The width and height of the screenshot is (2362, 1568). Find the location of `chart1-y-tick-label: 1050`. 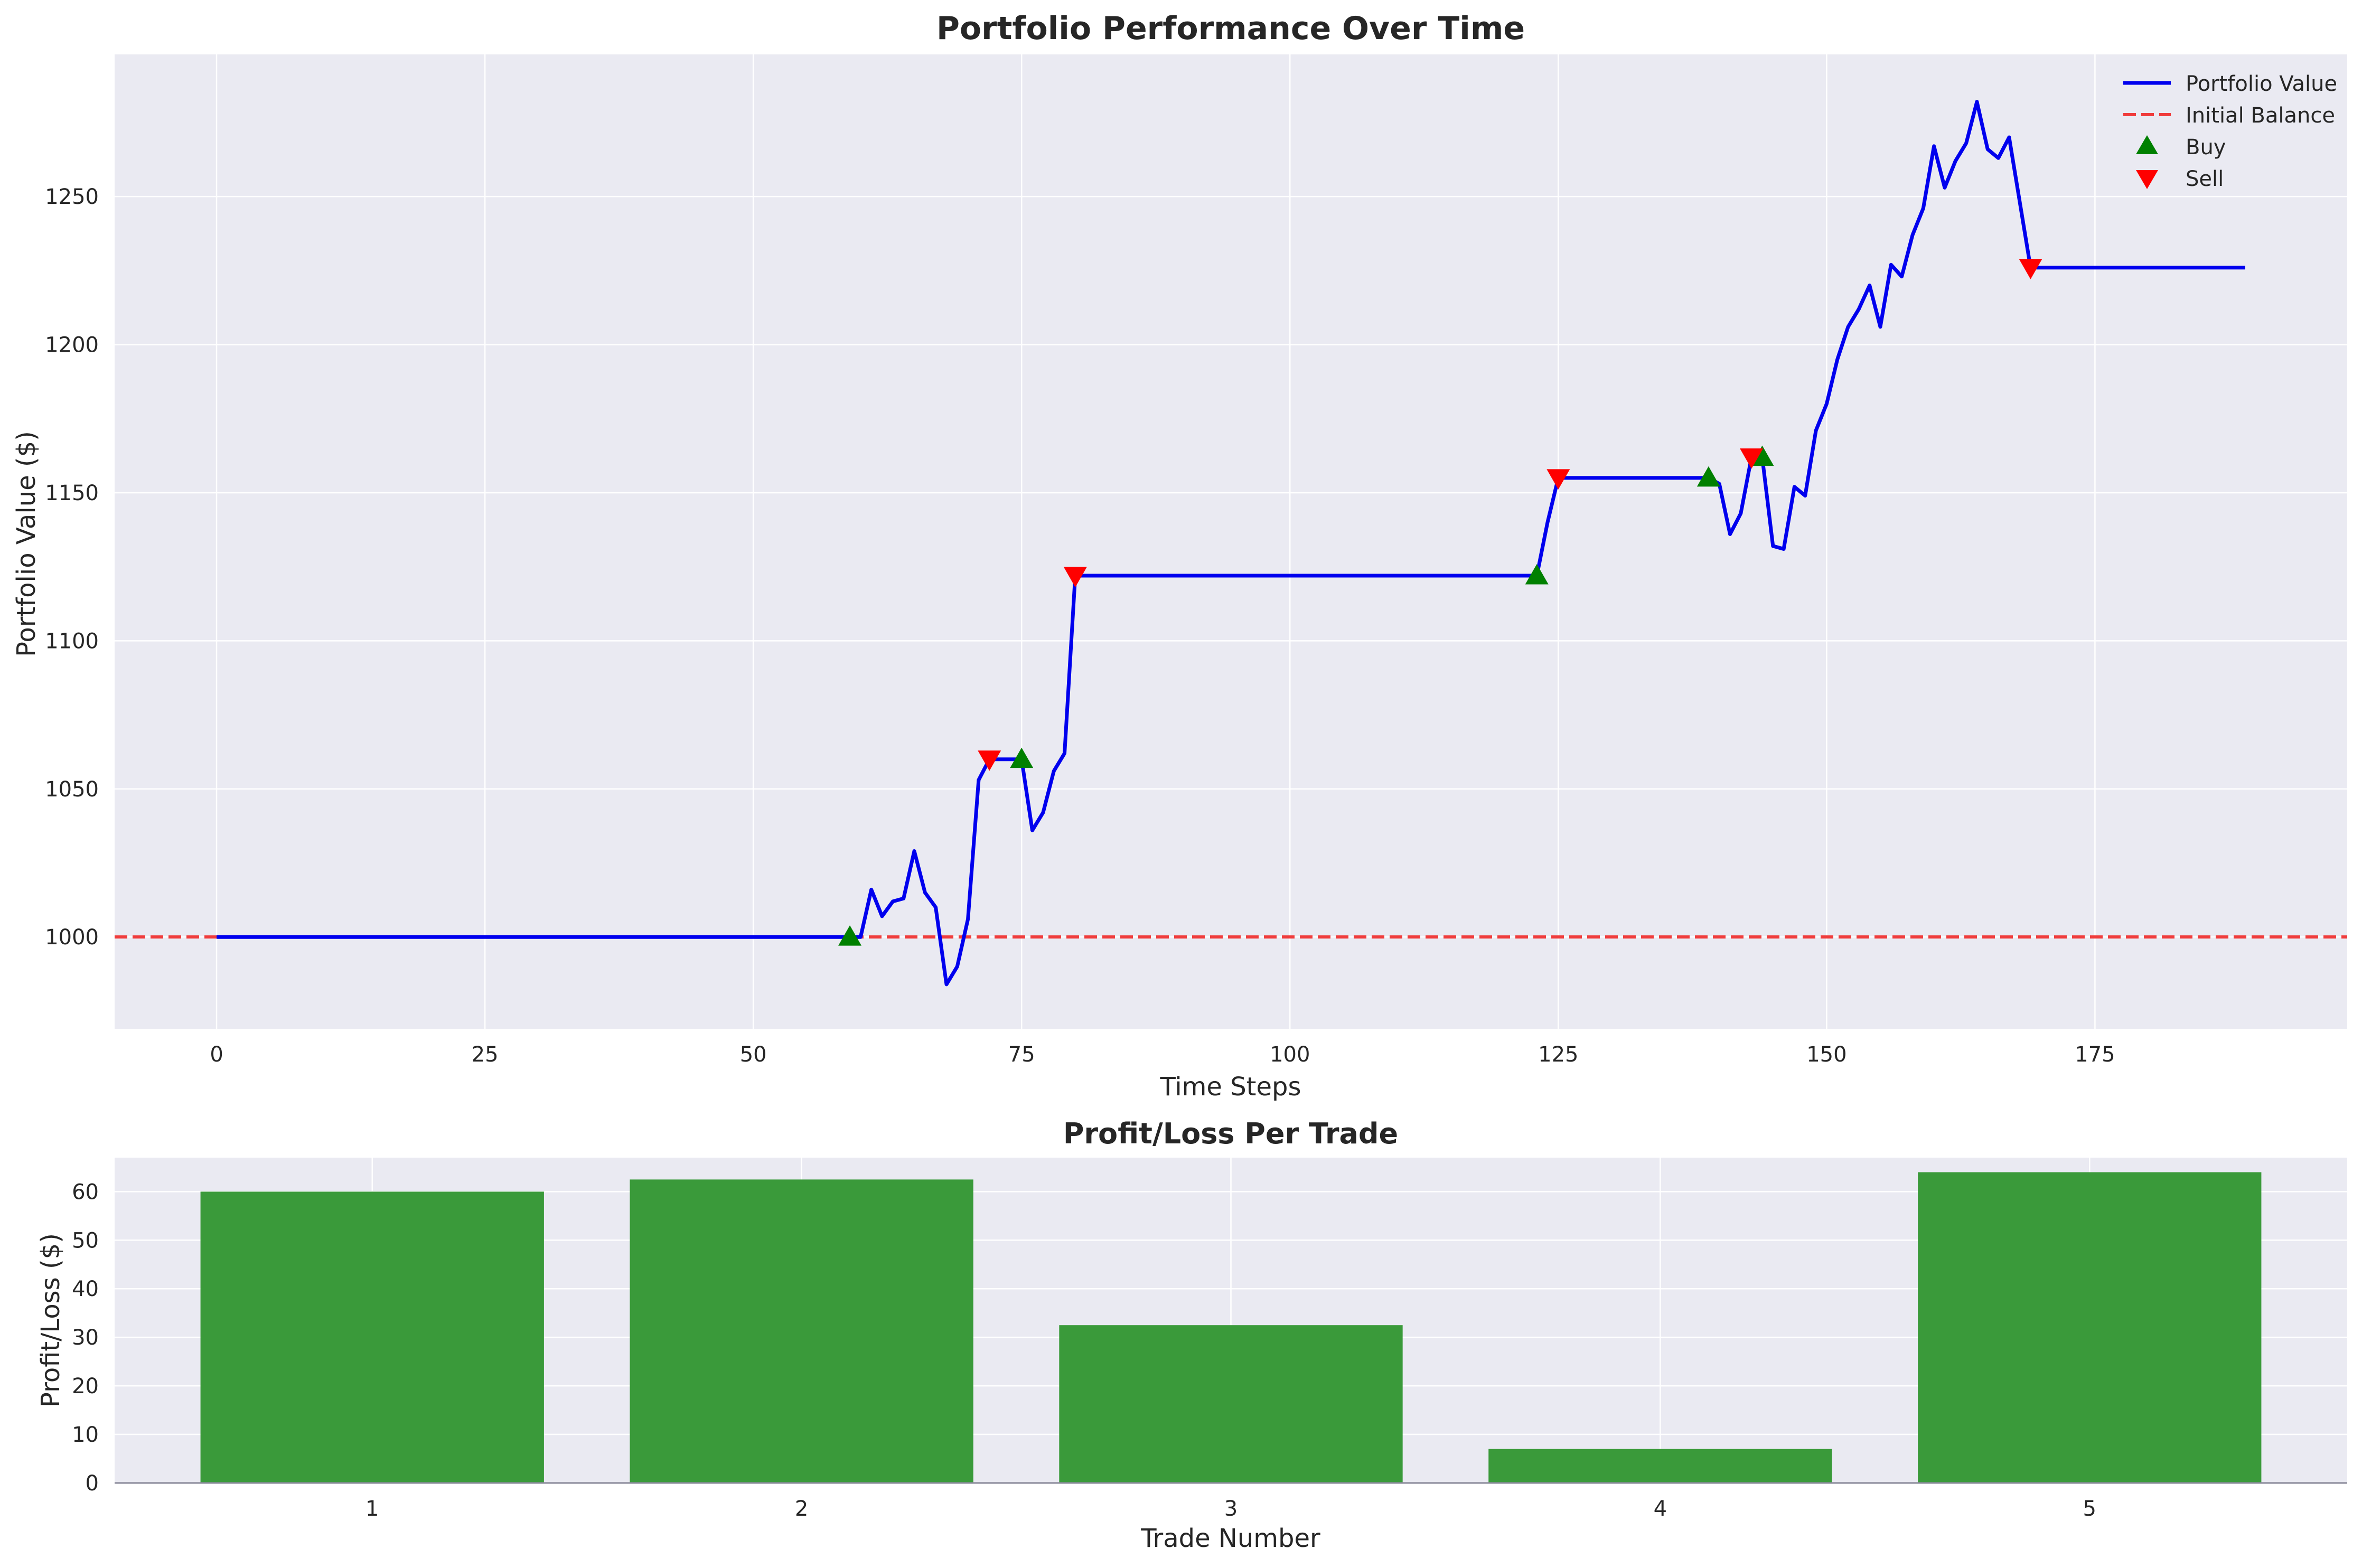

chart1-y-tick-label: 1050 is located at coordinates (72, 789).